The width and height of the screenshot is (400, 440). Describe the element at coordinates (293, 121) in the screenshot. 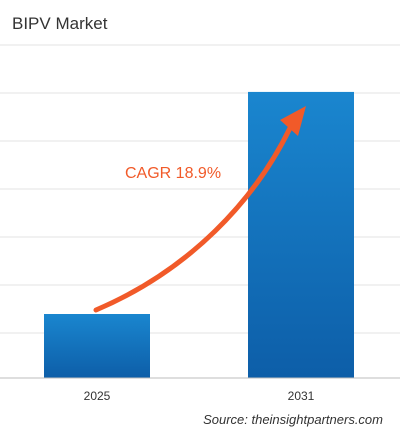

I see `growth-arrow-head` at that location.